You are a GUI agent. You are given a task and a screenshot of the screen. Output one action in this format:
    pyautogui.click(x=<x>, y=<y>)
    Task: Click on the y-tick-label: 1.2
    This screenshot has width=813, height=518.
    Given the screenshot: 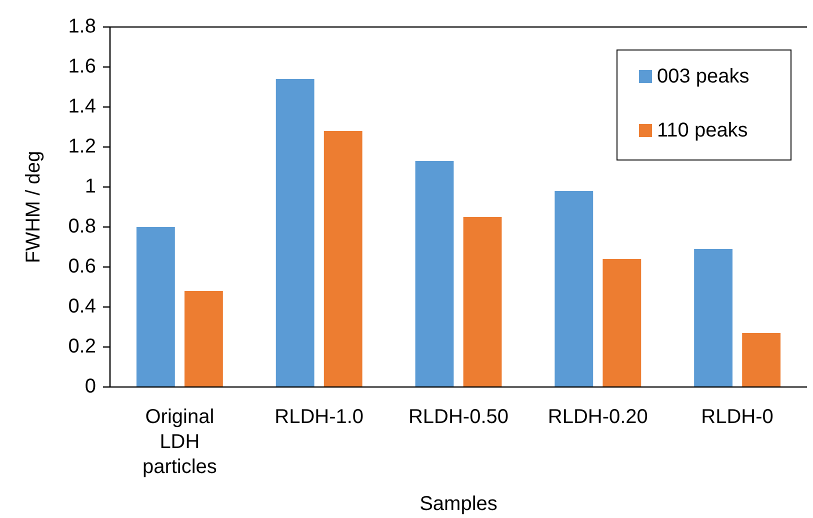 What is the action you would take?
    pyautogui.click(x=82, y=146)
    